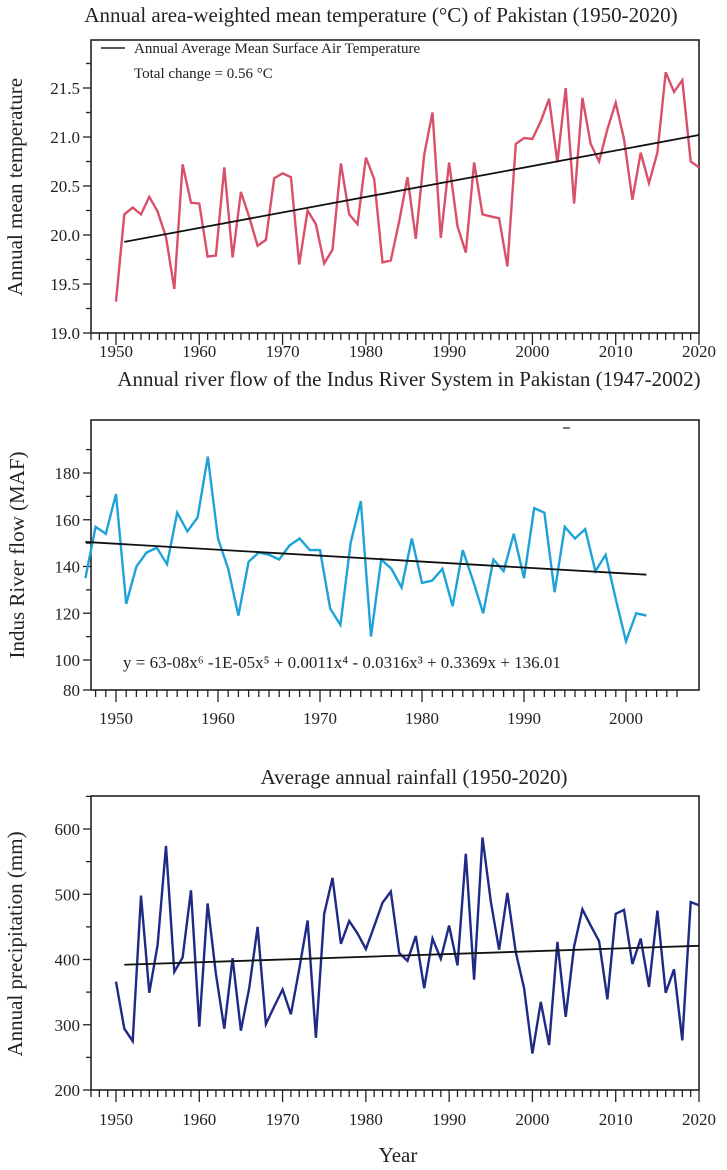 Image resolution: width=727 pixels, height=1170 pixels. I want to click on y-tick-label: 200, so click(68, 1090).